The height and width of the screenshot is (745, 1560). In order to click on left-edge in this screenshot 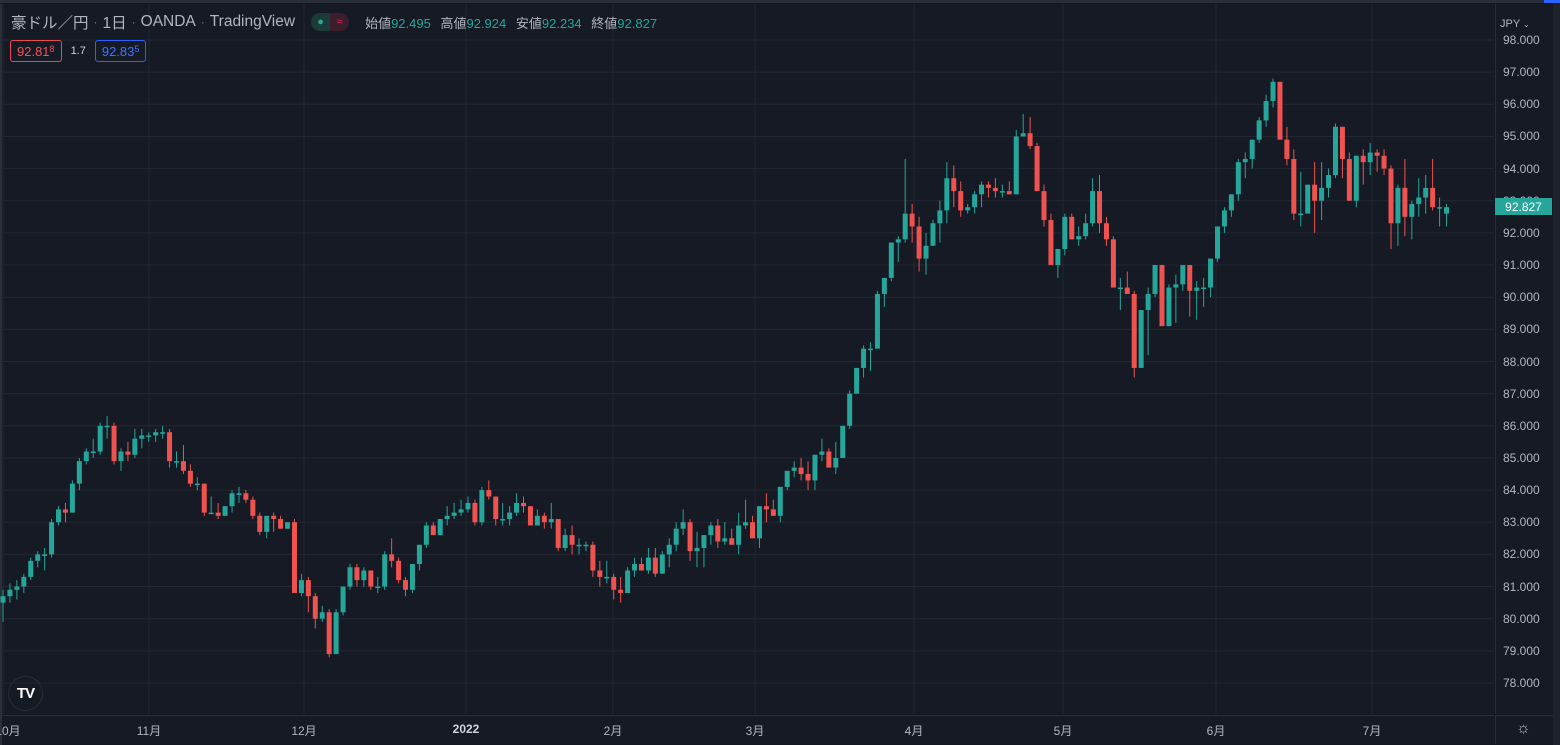, I will do `click(1, 374)`.